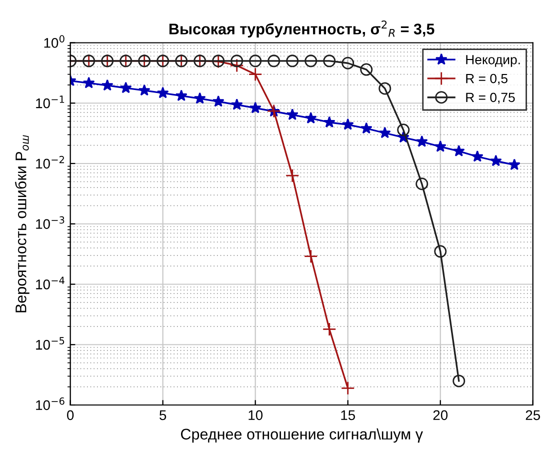 This screenshot has height=450, width=541. What do you see at coordinates (22, 223) in the screenshot?
I see `y-axis-title: Вероятность ошибки P$_{ош}$` at bounding box center [22, 223].